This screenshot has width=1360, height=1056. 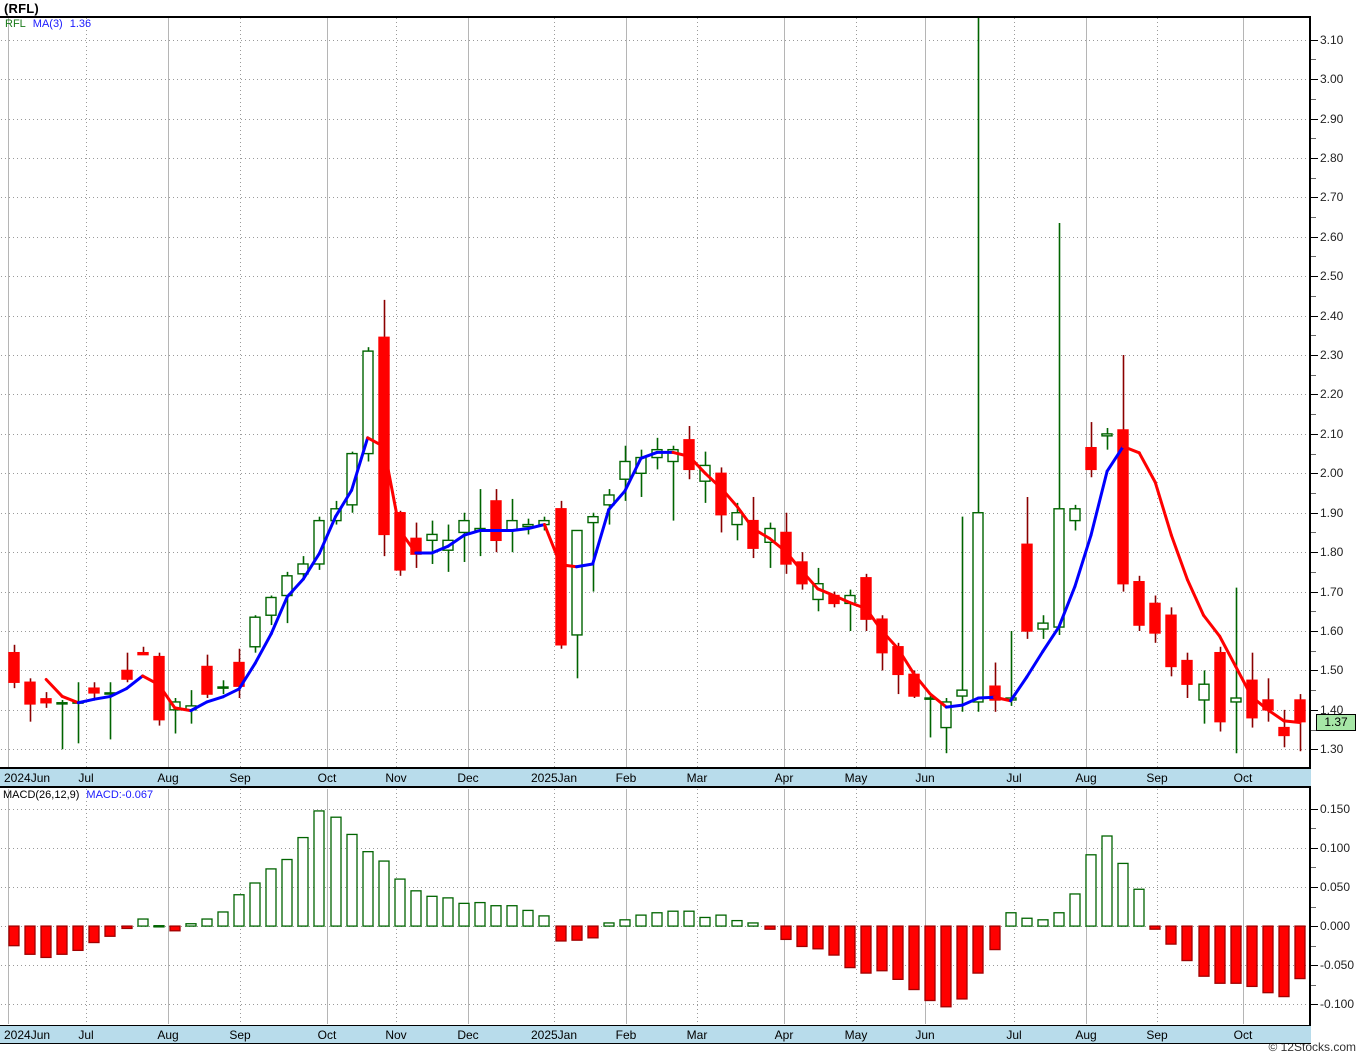 I want to click on price-axis-label: 1.80, so click(x=1332, y=552).